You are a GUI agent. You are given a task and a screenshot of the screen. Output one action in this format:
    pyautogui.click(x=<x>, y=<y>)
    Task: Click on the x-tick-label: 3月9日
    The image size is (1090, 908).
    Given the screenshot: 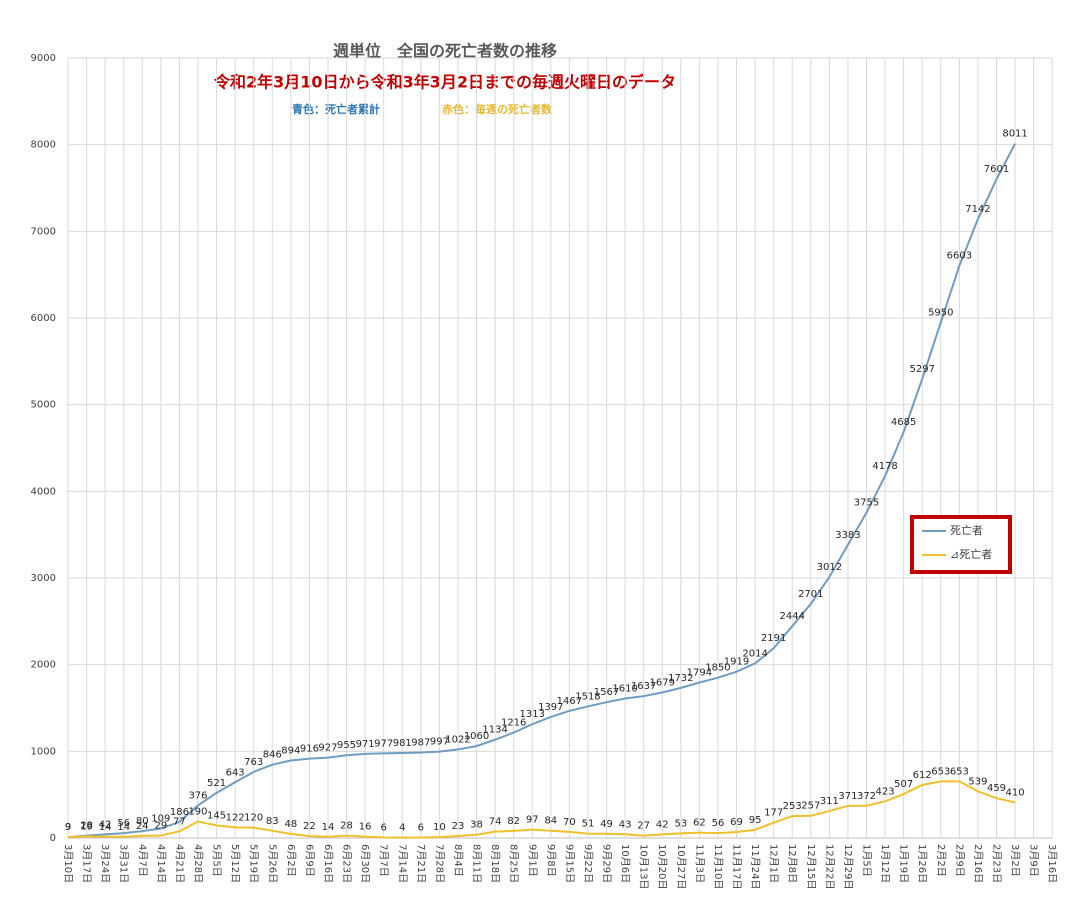 What is the action you would take?
    pyautogui.click(x=1034, y=860)
    